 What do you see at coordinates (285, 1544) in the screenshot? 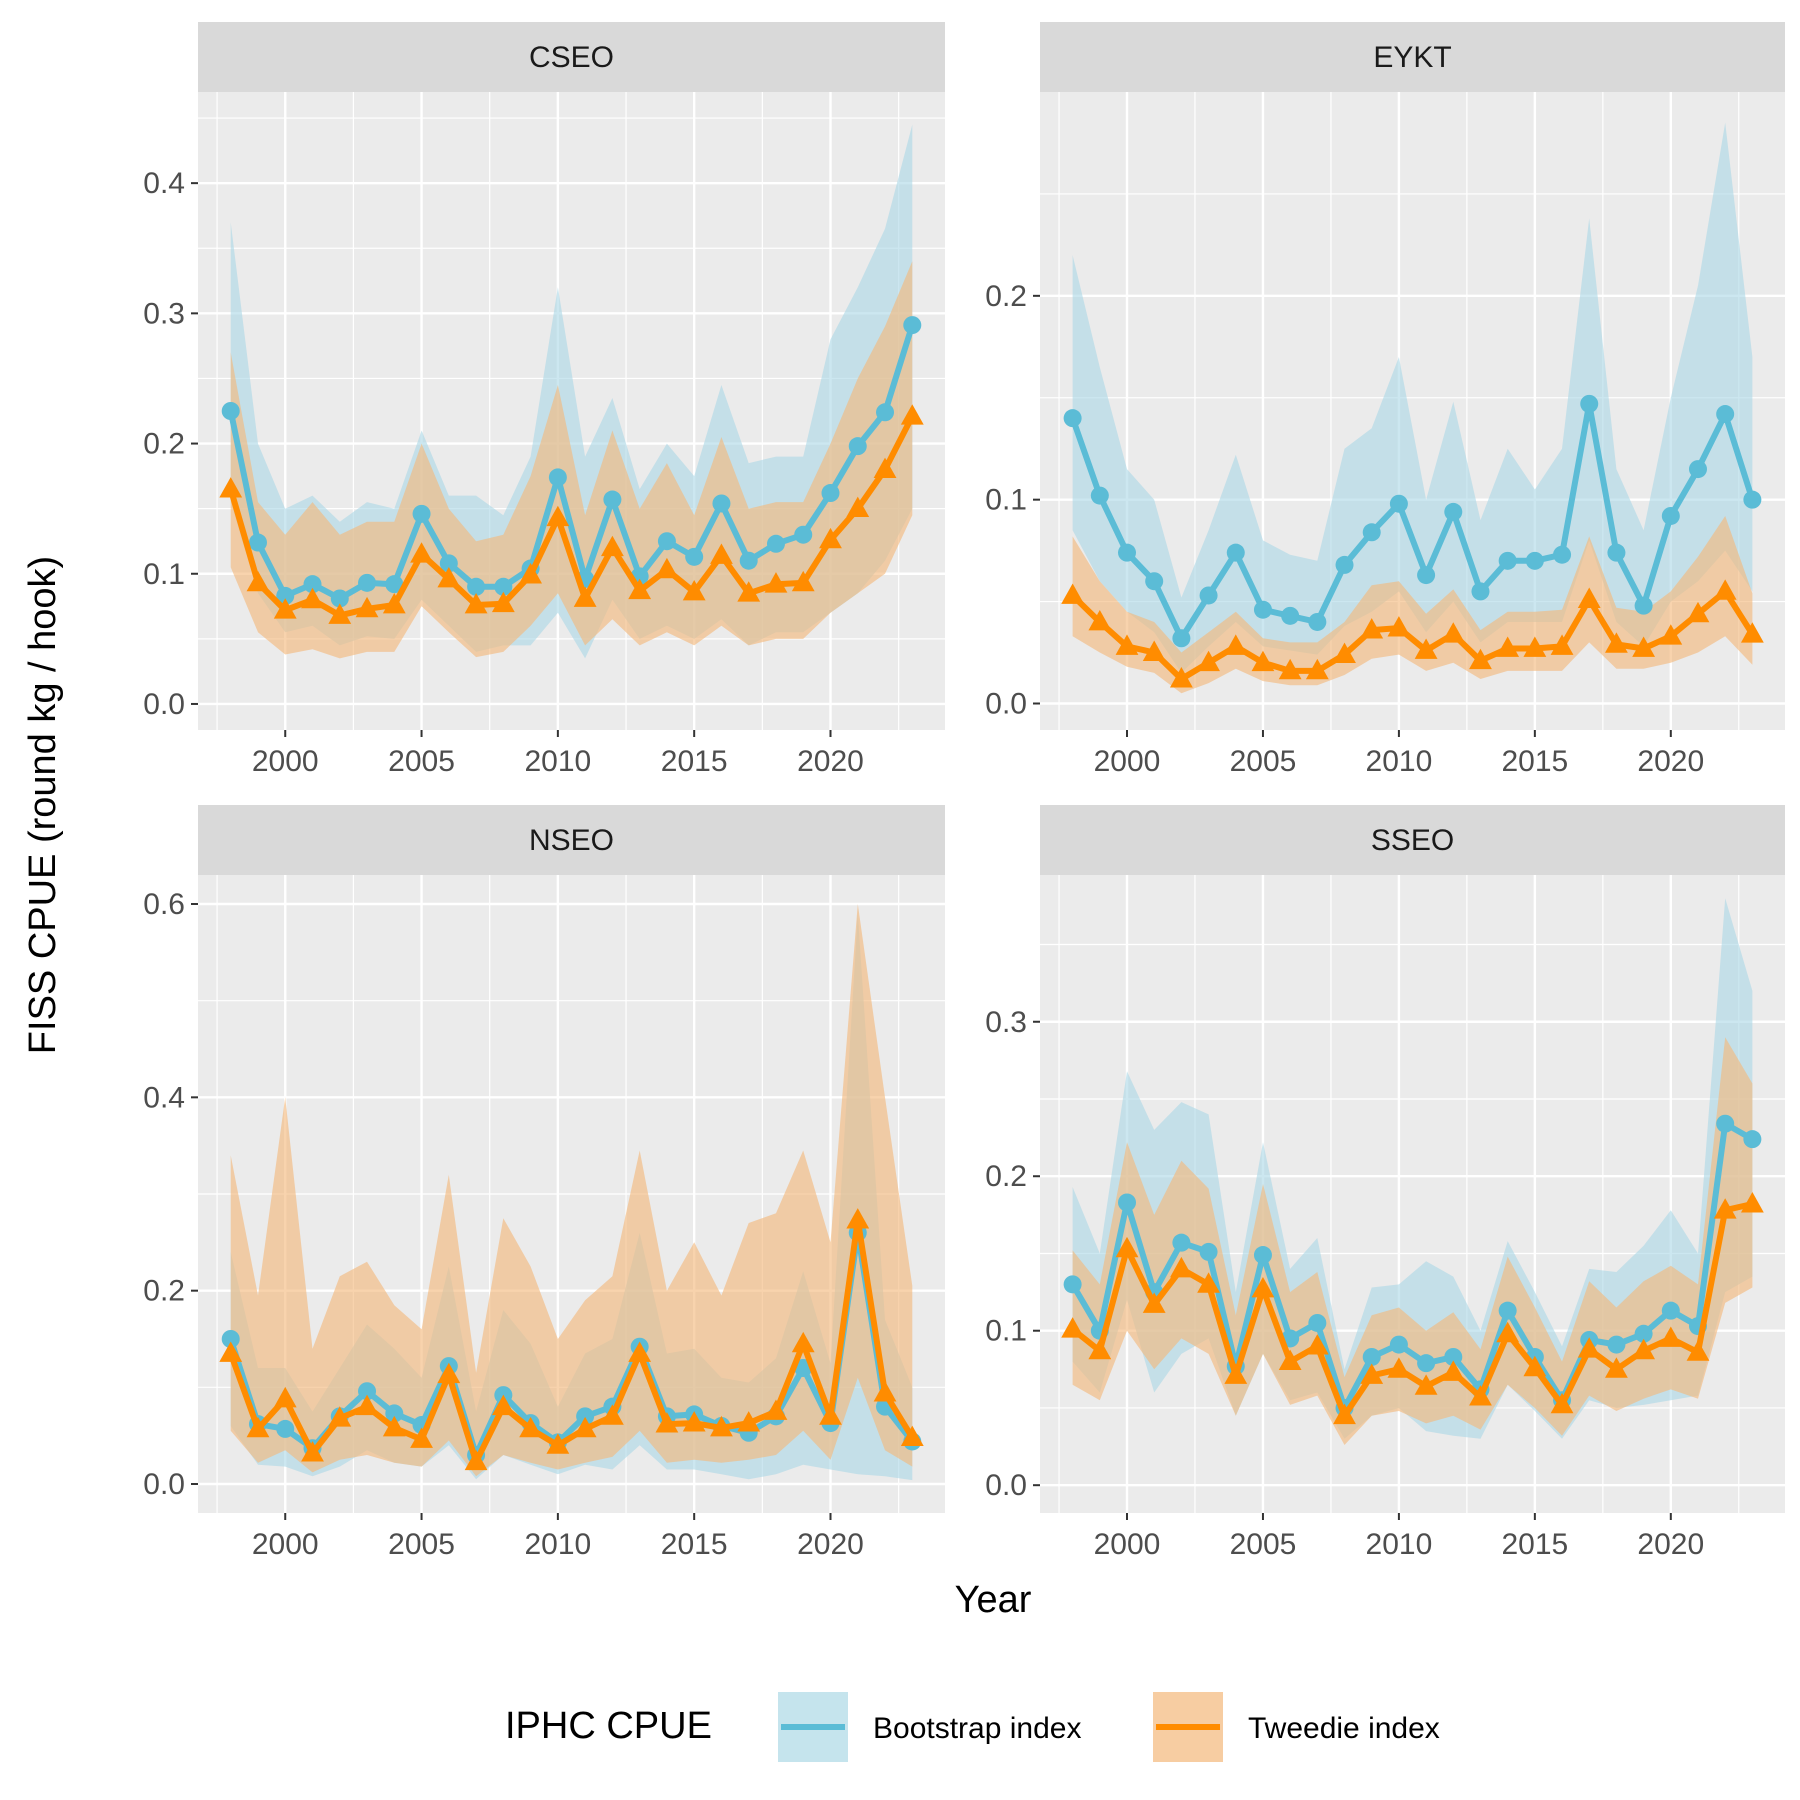
I see `x-tick-label: 2000` at bounding box center [285, 1544].